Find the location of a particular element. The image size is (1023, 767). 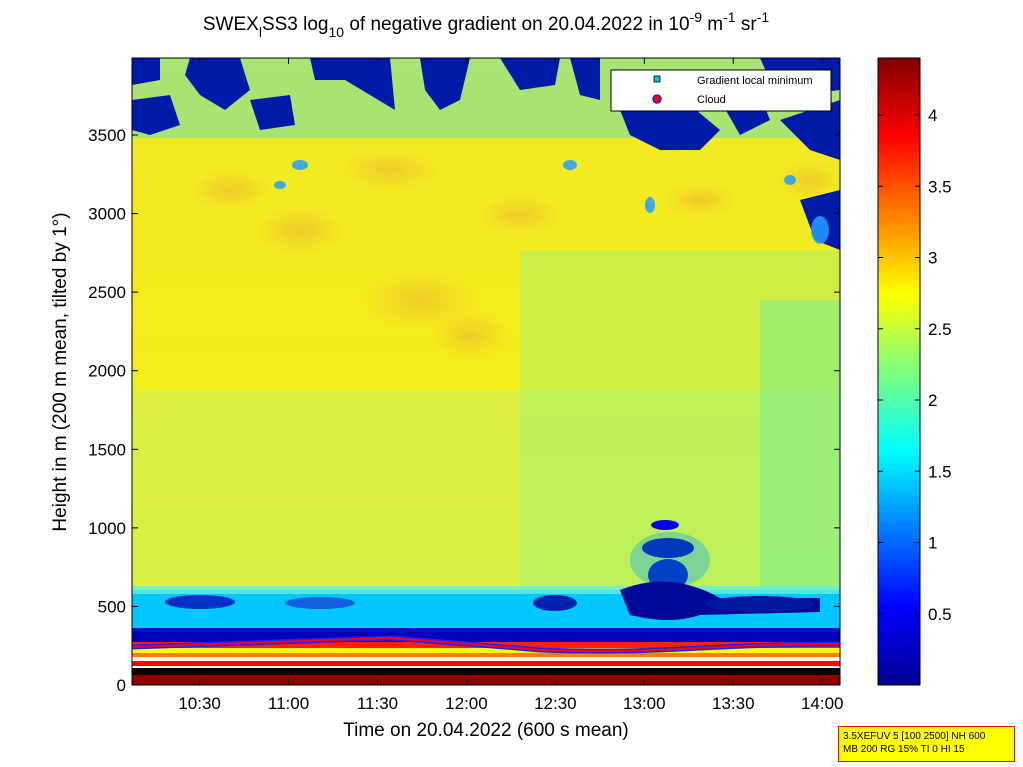

colorbar: 0.5 1 1.5 2 2.5 3 3.5 4 is located at coordinates (914, 371).